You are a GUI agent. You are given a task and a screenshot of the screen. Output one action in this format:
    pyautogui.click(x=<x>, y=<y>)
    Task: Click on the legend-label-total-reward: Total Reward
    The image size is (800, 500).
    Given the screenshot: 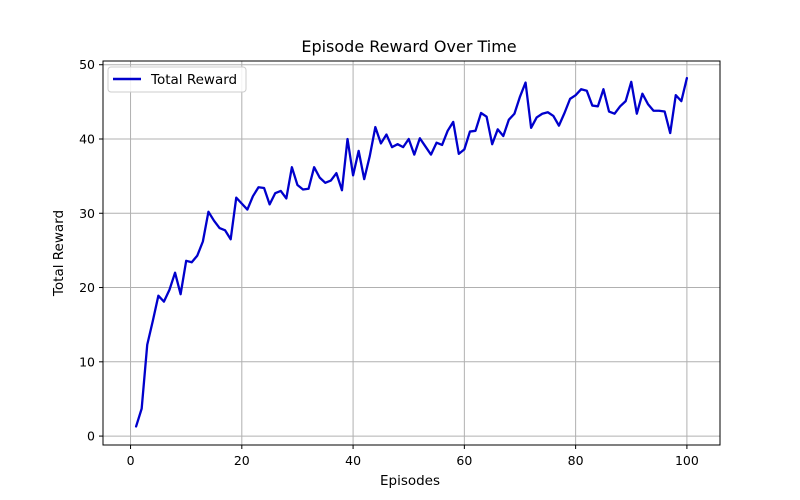 What is the action you would take?
    pyautogui.click(x=193, y=80)
    